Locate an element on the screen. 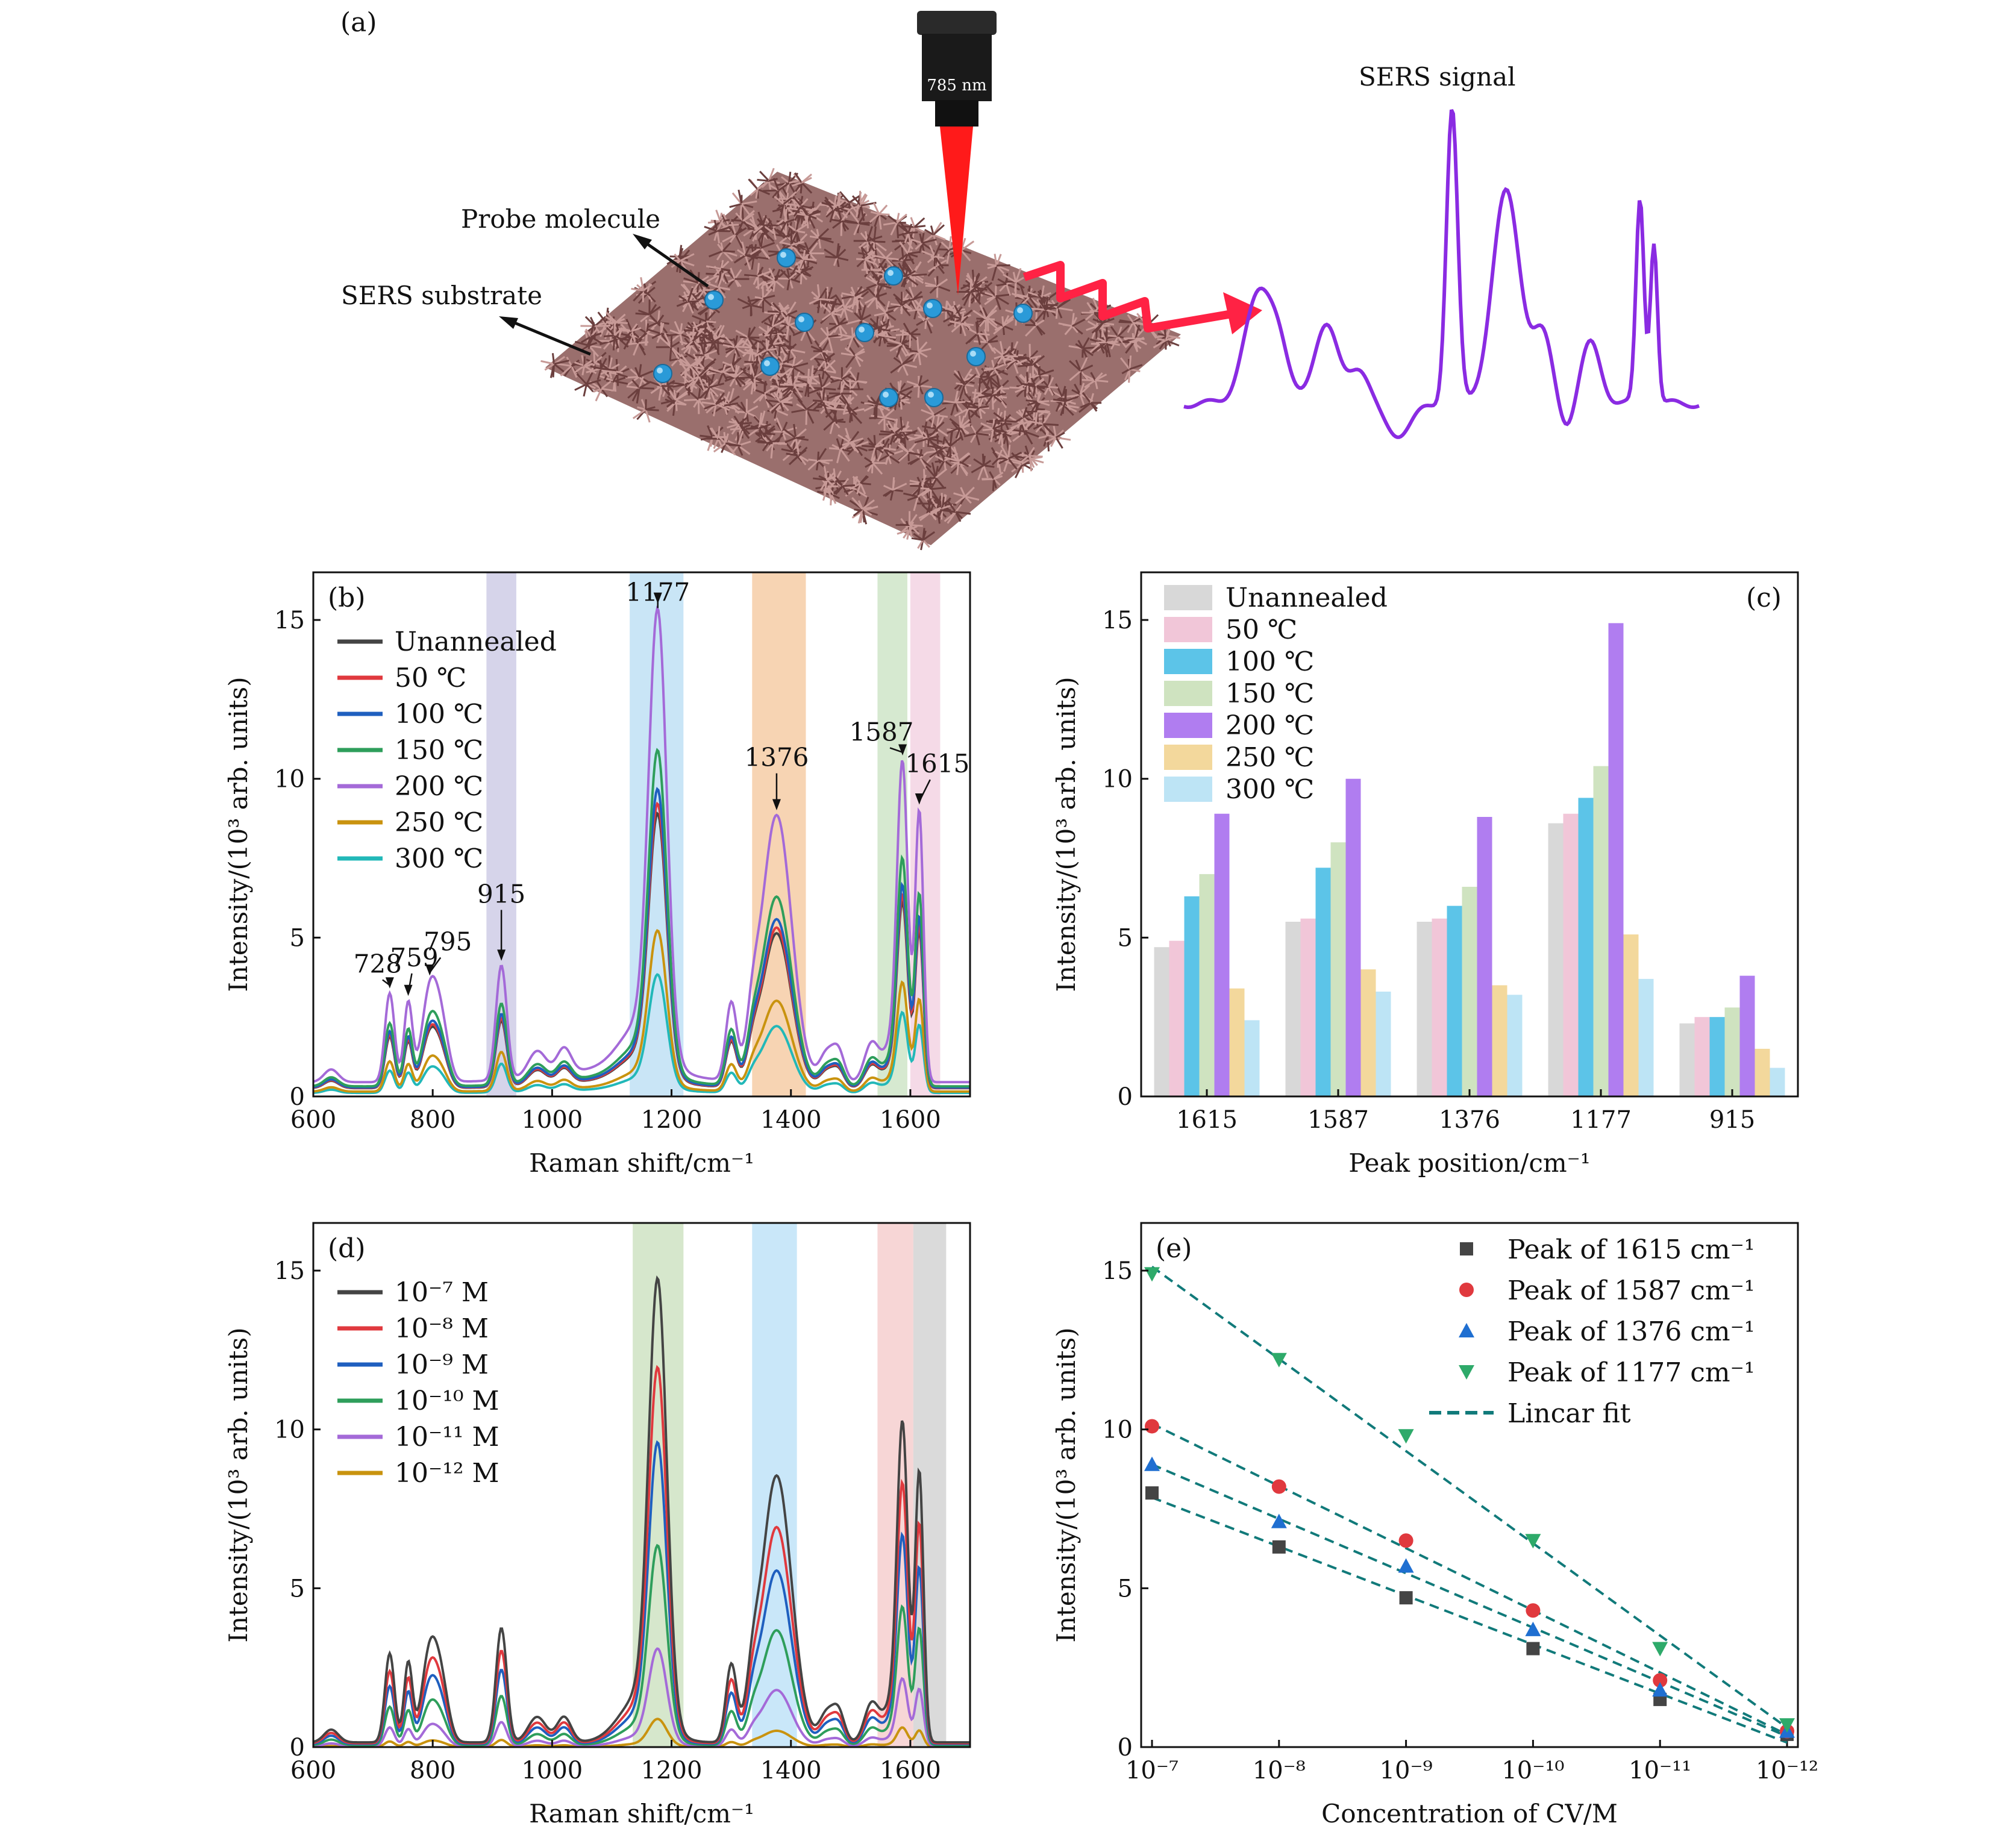 The width and height of the screenshot is (2016, 1826). molecule-highlight is located at coordinates (767, 363).